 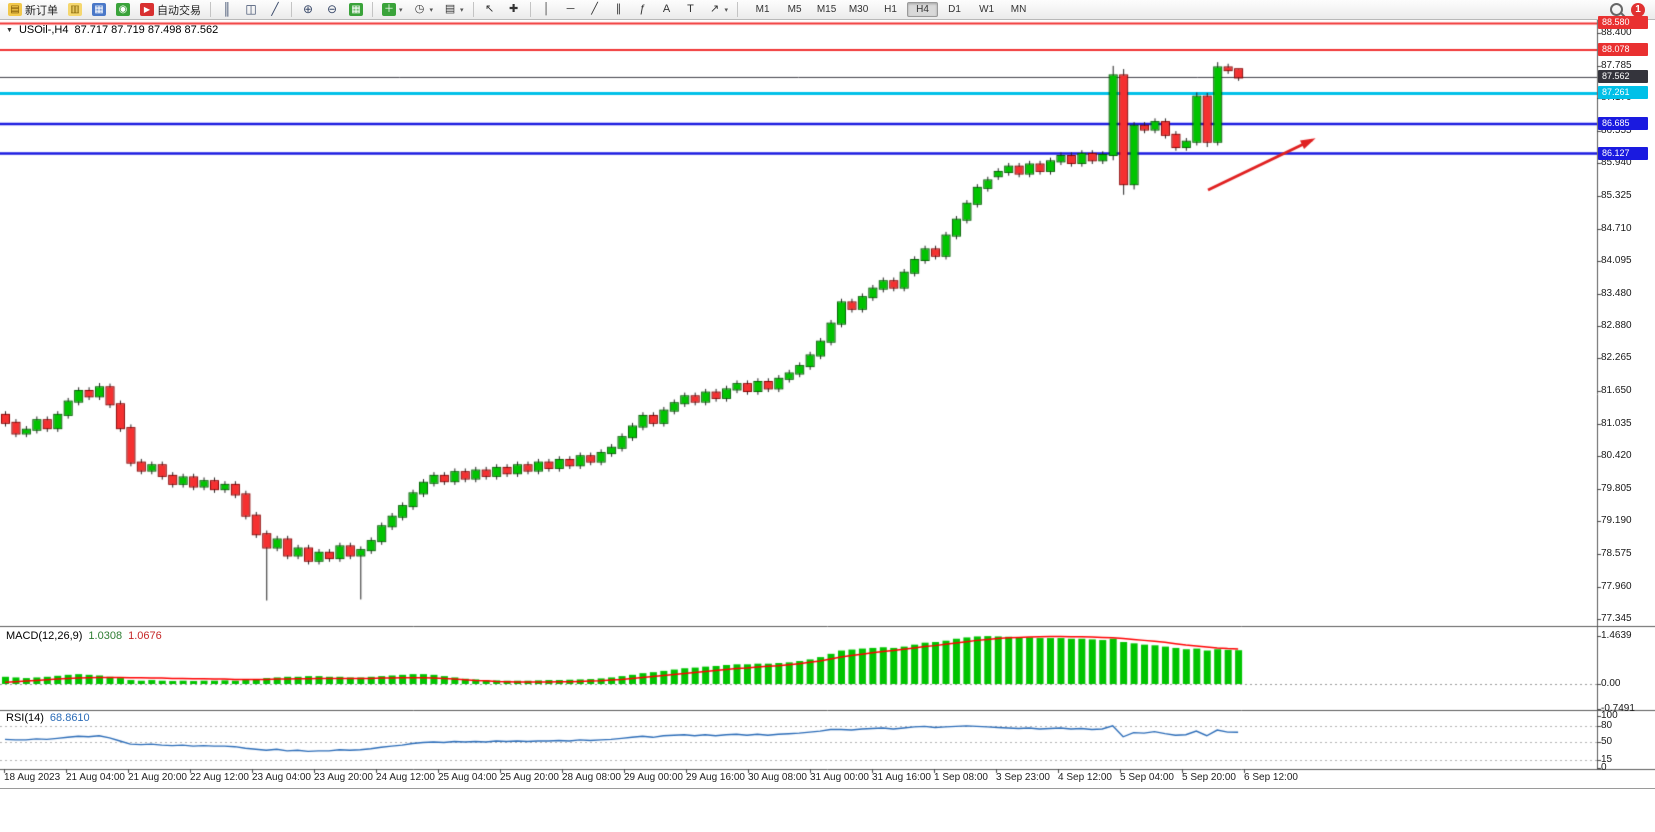 I want to click on time-axis-label: 29 Aug 16:00, so click(x=715, y=777).